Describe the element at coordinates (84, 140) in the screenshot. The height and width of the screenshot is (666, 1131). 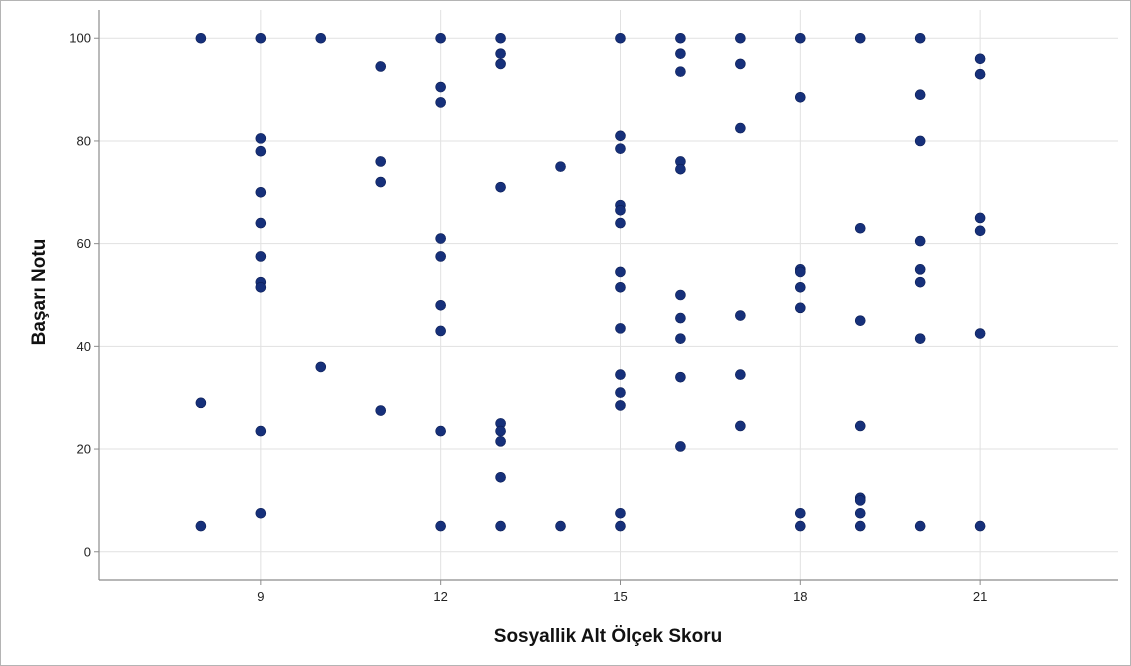
I see `y-tick-label: 80` at that location.